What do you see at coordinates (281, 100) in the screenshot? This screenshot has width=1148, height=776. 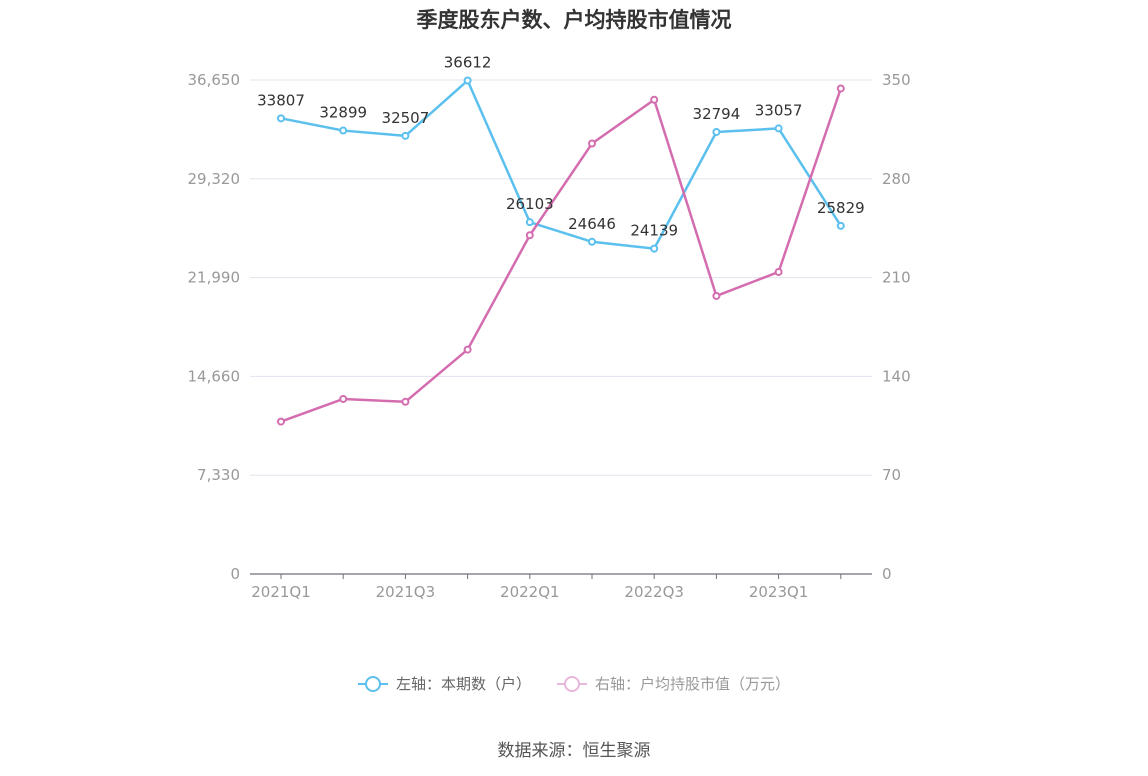 I see `data-label: 33807` at bounding box center [281, 100].